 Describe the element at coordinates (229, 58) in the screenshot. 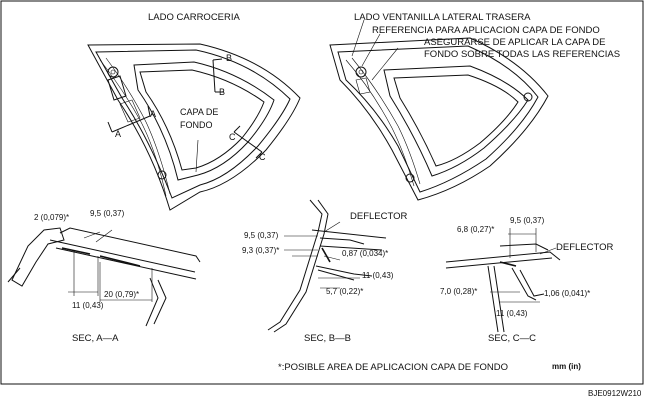

I see `section-mark-b-upper: B` at that location.